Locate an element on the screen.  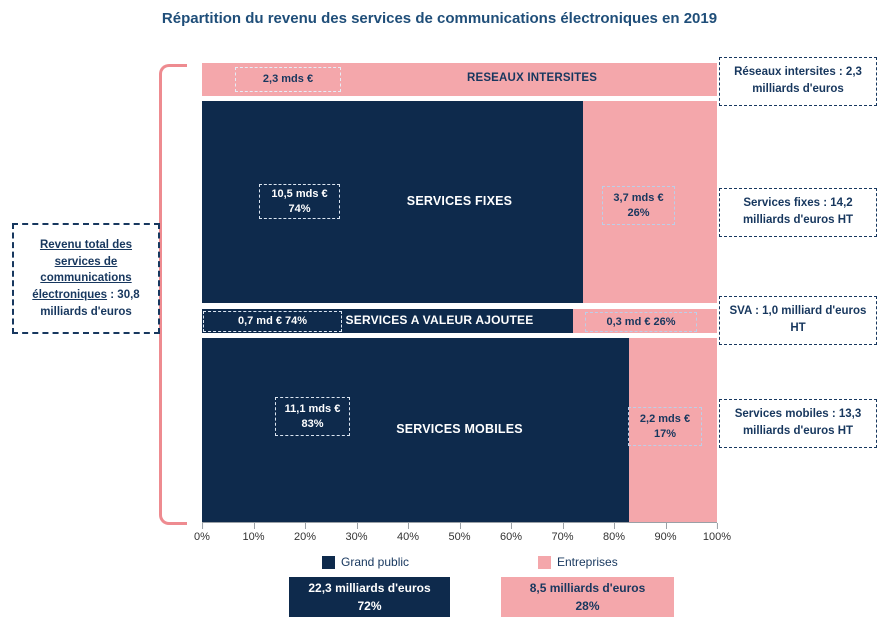
value-box-mobiles-grand-public: 11,1 mds € 83% is located at coordinates (312, 416).